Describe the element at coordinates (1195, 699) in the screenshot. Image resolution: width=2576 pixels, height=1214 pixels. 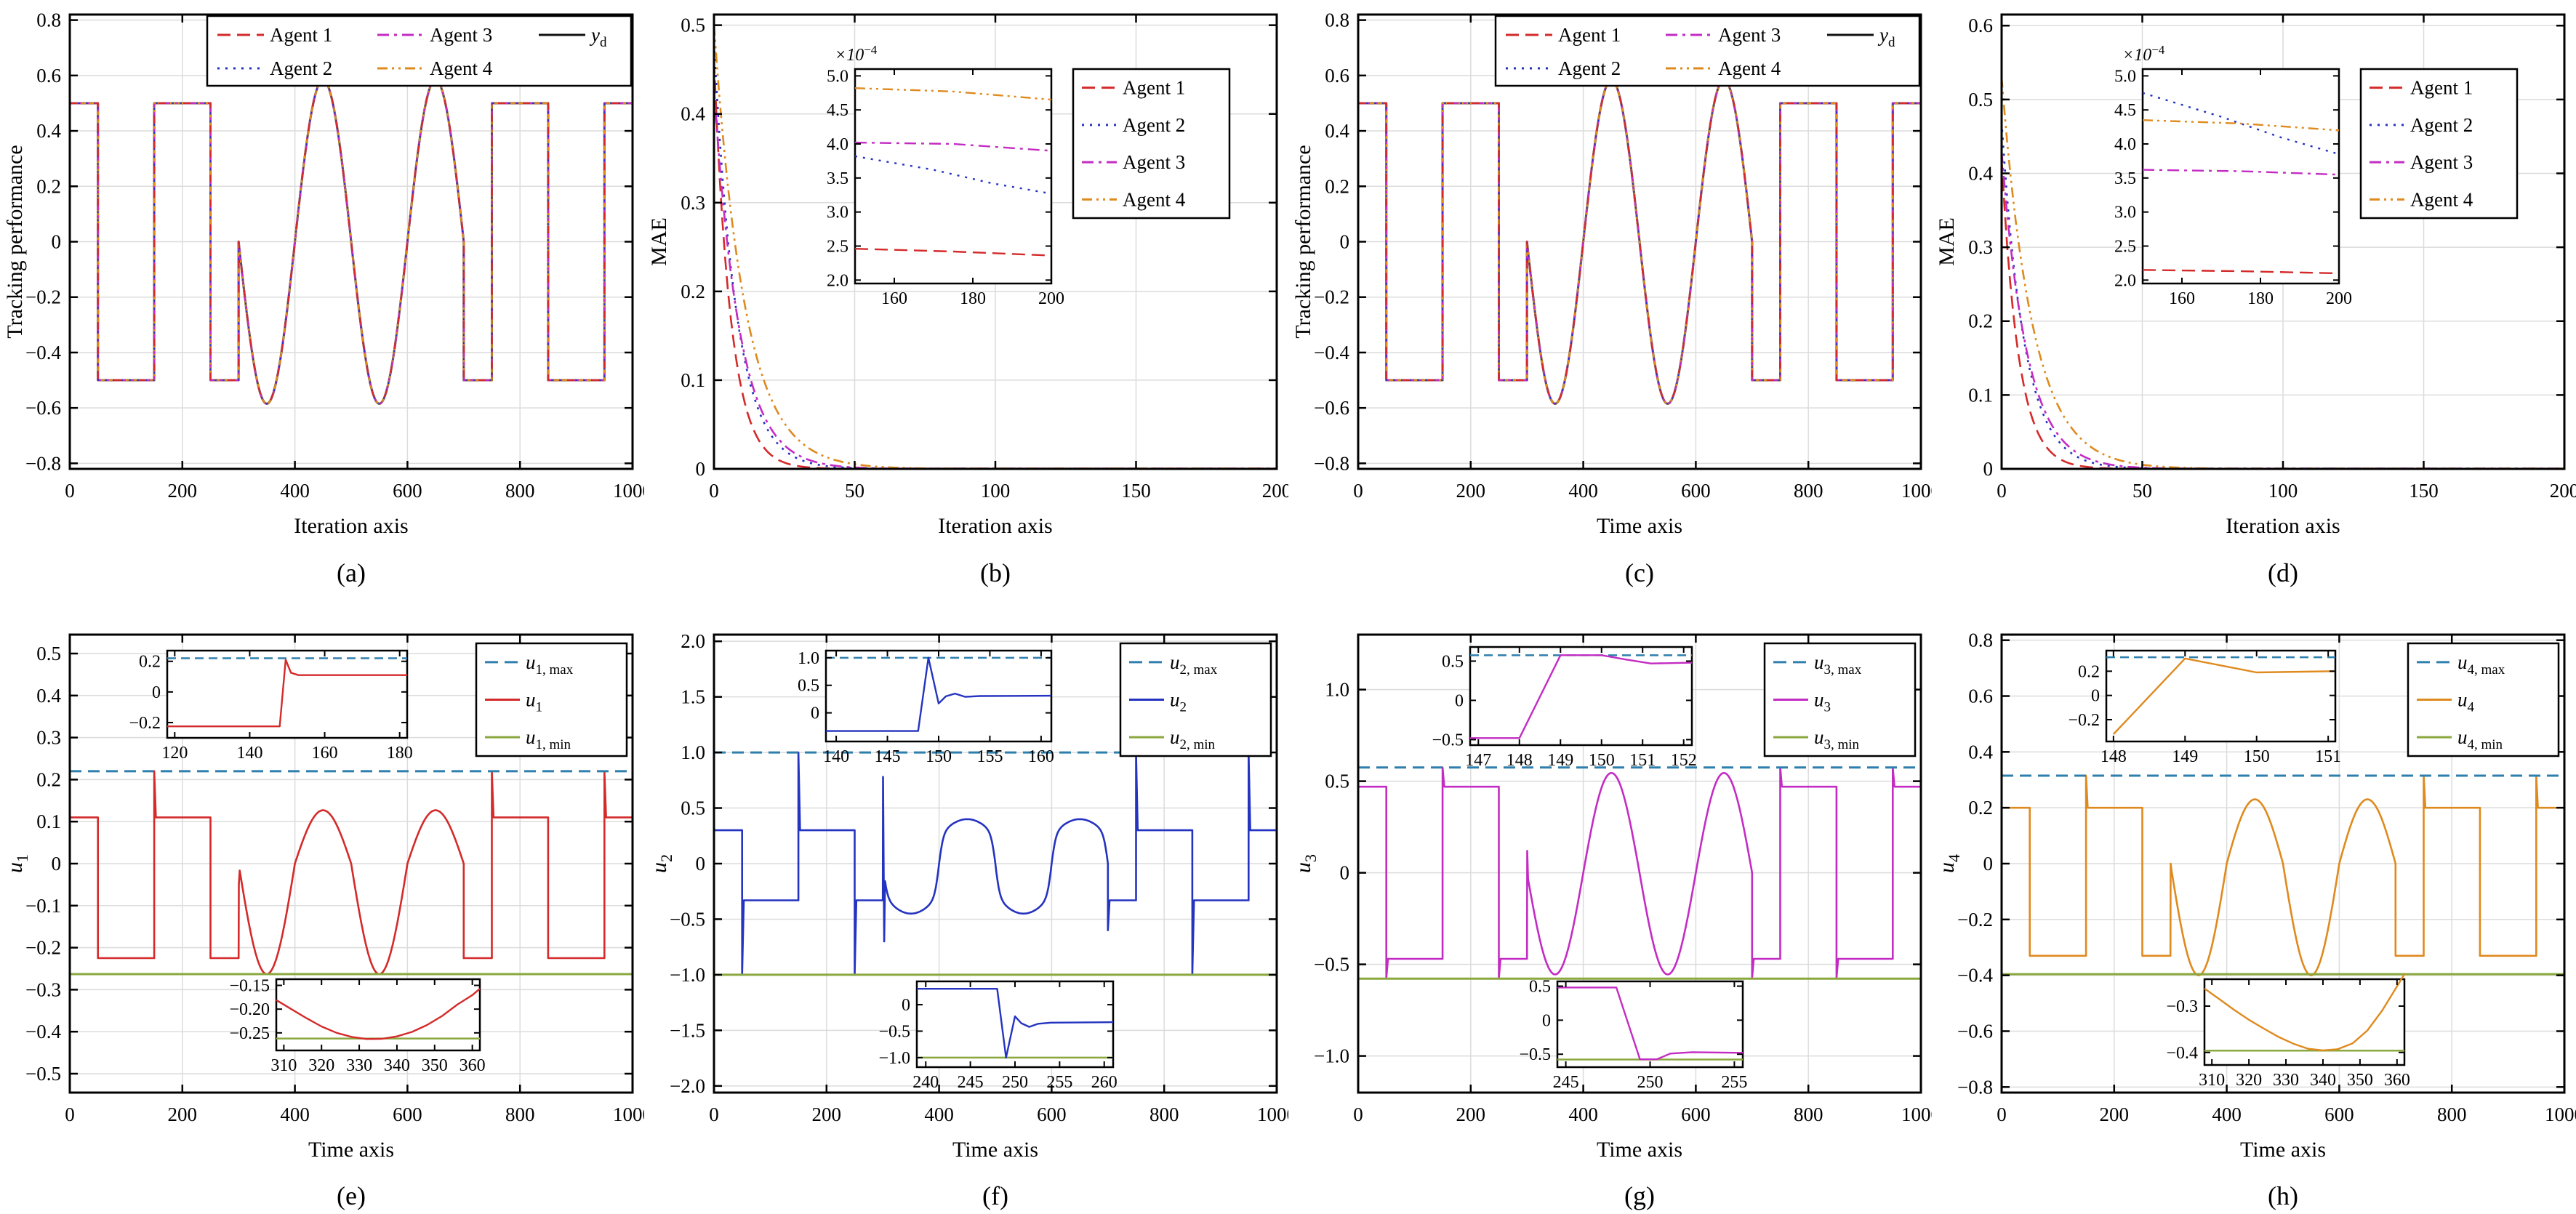
I see `legend: u2, max u2 u2, min` at that location.